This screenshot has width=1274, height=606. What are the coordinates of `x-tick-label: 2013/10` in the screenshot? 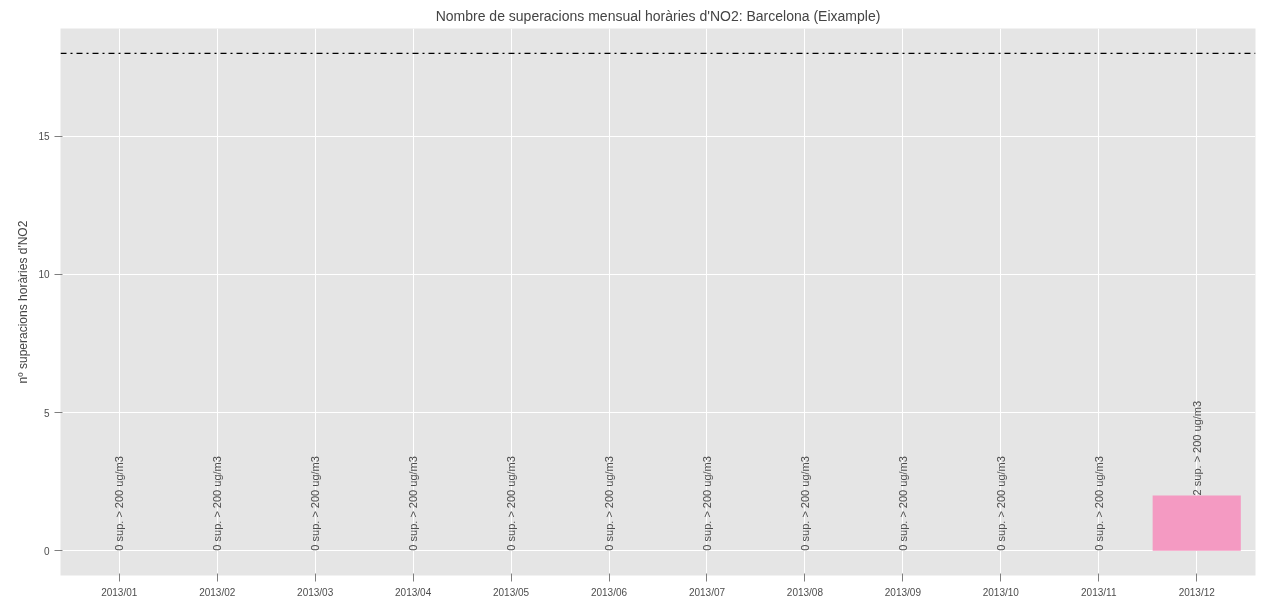 It's located at (1001, 592).